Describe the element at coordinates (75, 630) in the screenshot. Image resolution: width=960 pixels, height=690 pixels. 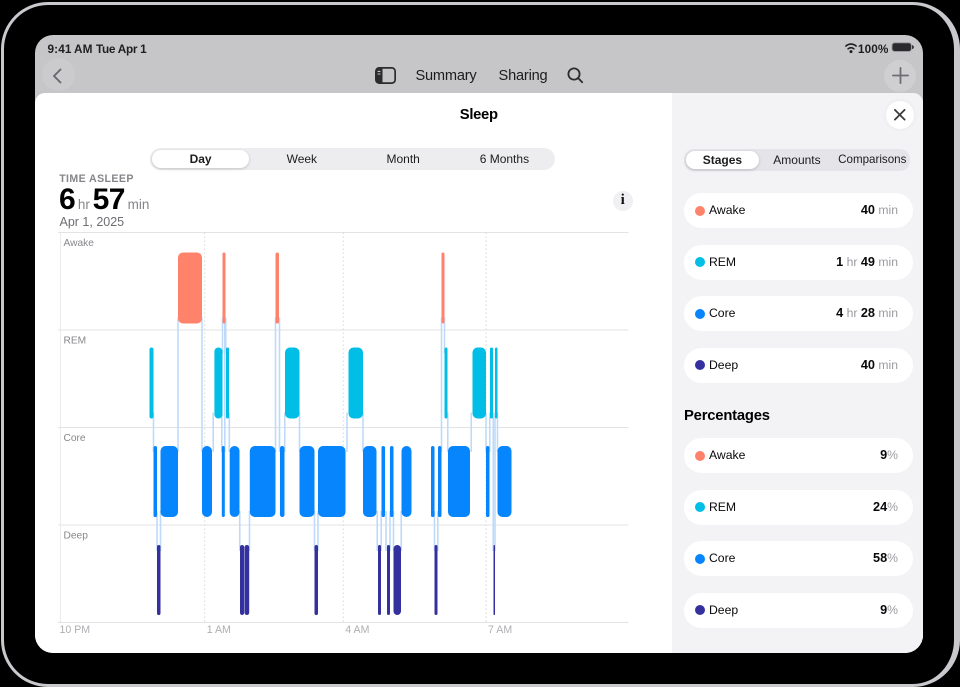
I see `svg-text: 10 PM` at that location.